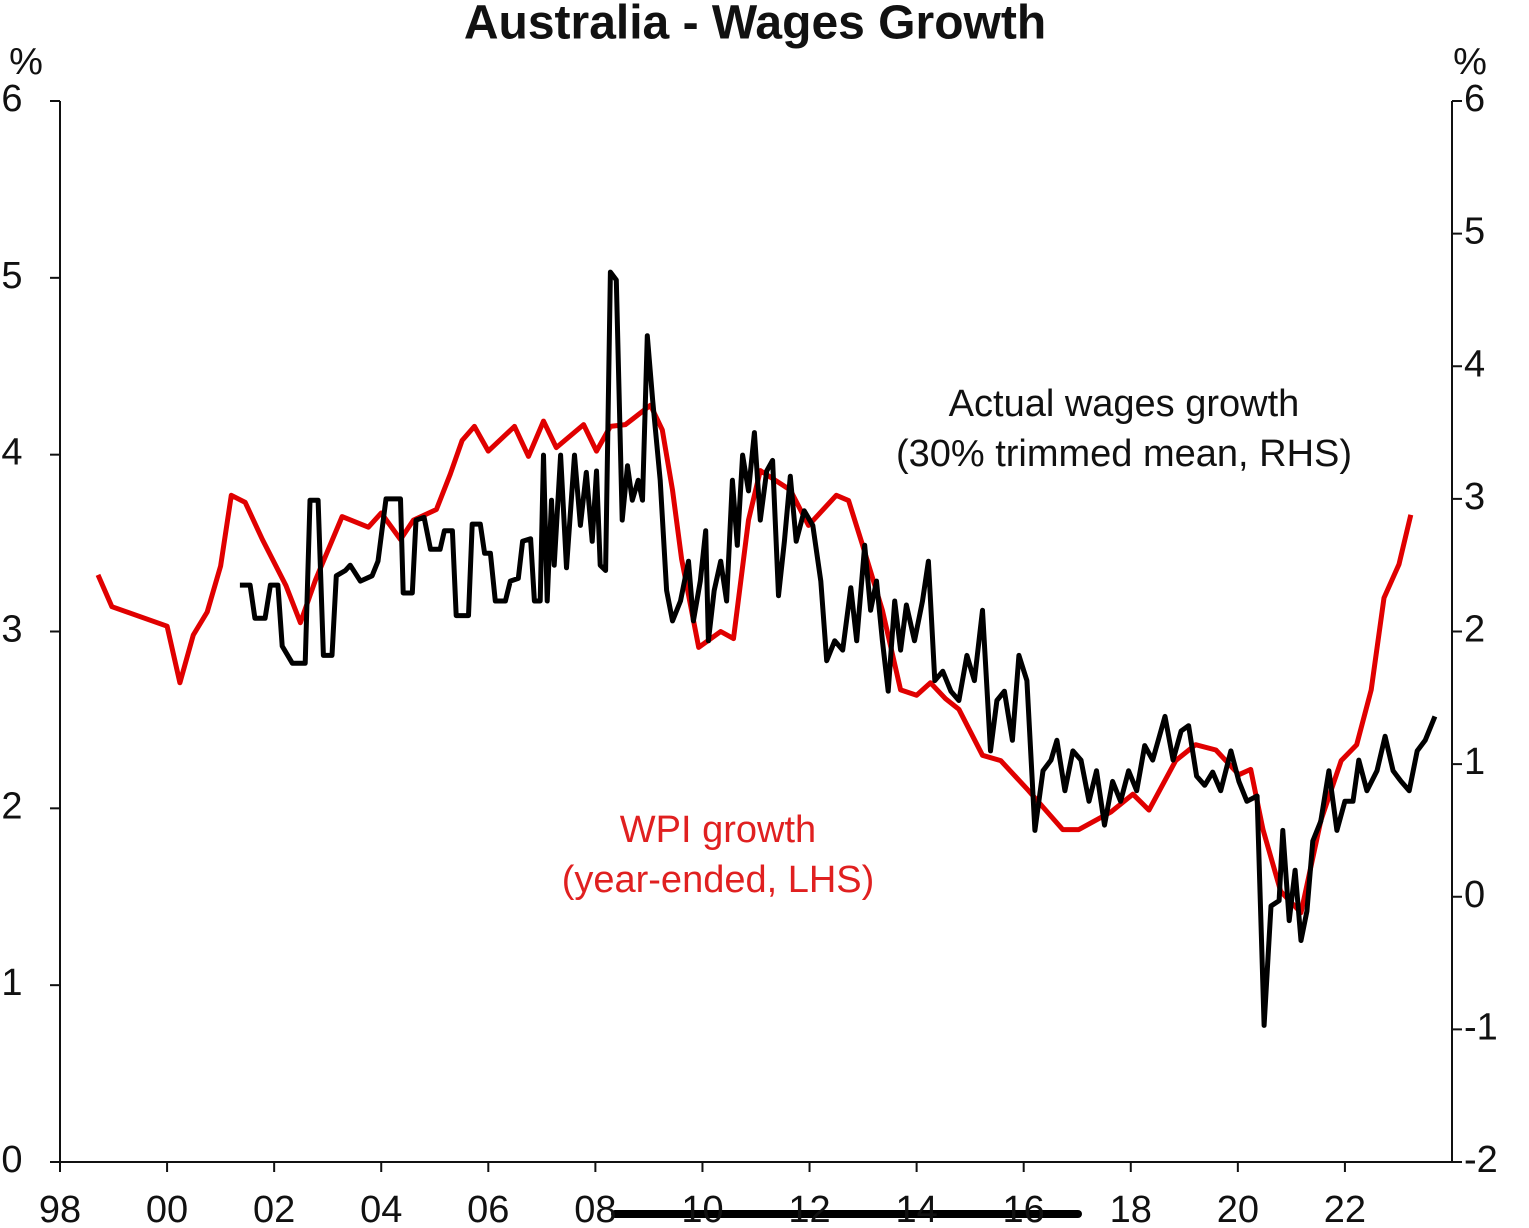 Image resolution: width=1529 pixels, height=1228 pixels. Describe the element at coordinates (11, 983) in the screenshot. I see `y-tick-label: 1` at that location.